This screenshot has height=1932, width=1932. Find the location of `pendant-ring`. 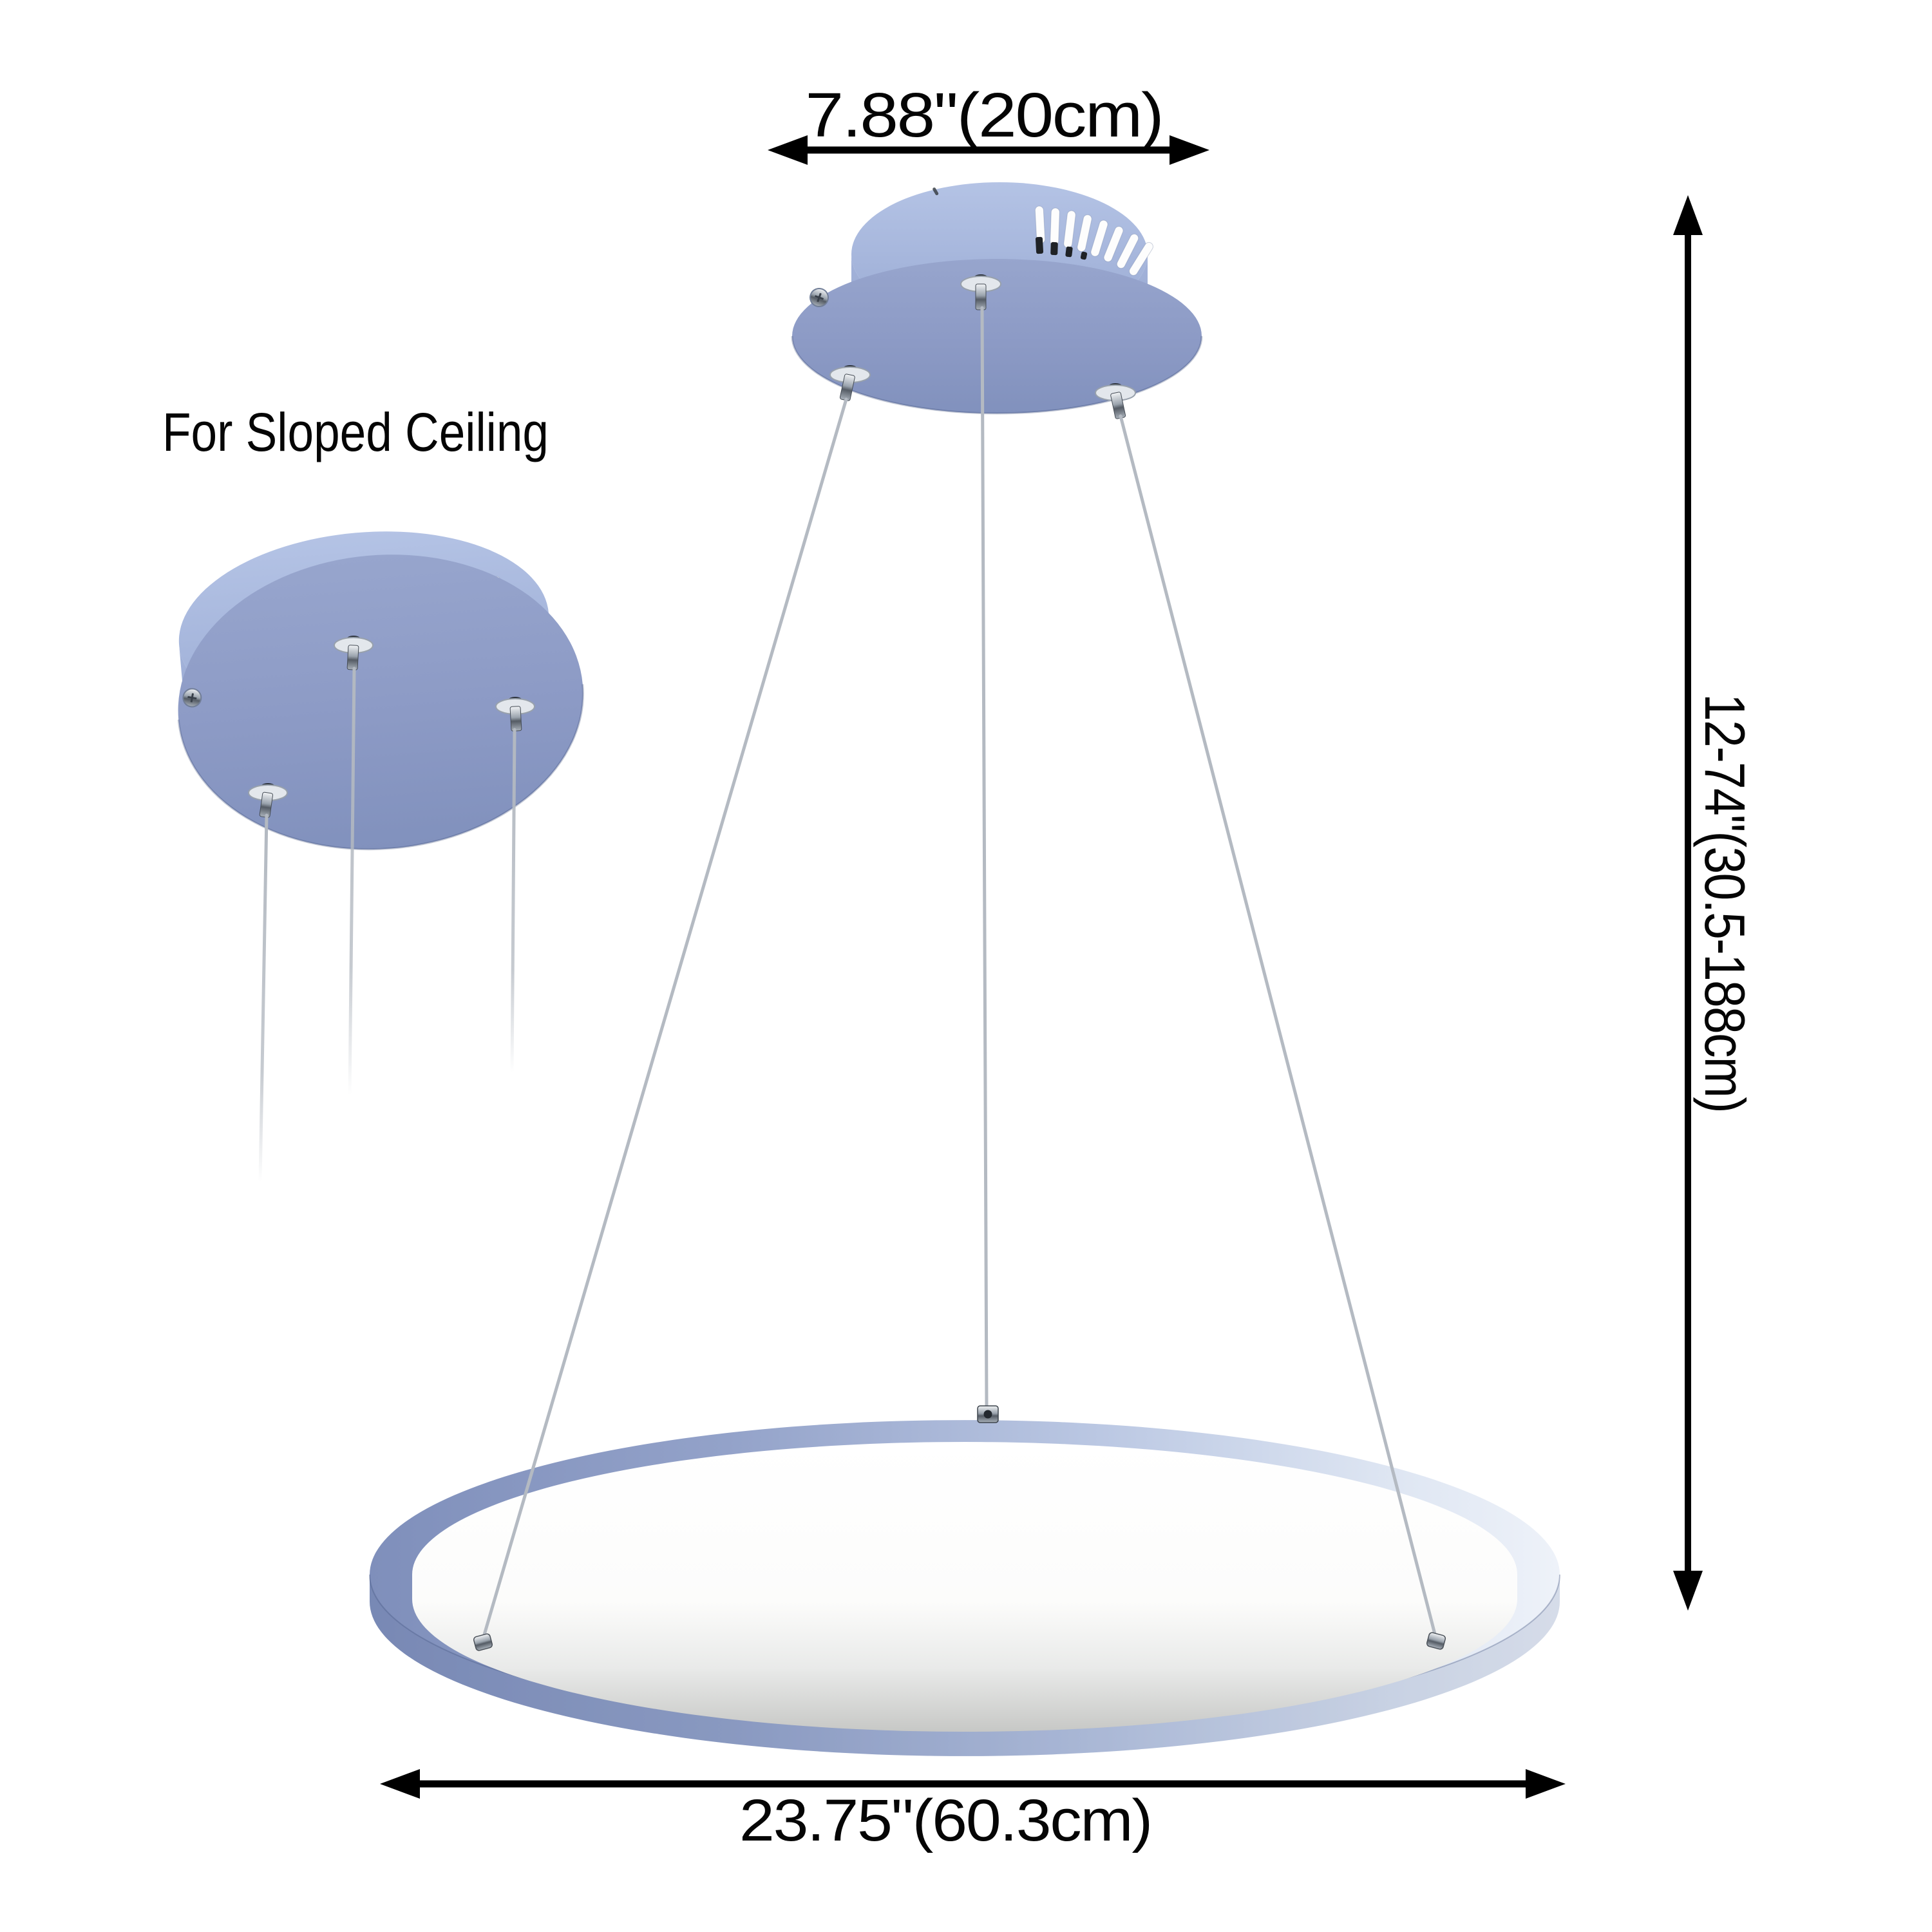

pendant-ring is located at coordinates (965, 1588).